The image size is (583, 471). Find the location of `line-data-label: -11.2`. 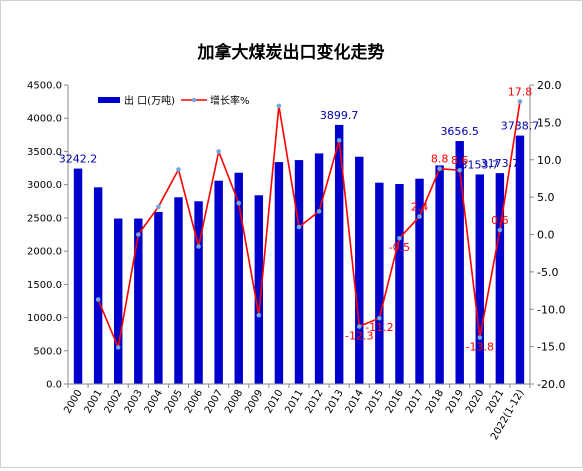

line-data-label: -11.2 is located at coordinates (379, 327).